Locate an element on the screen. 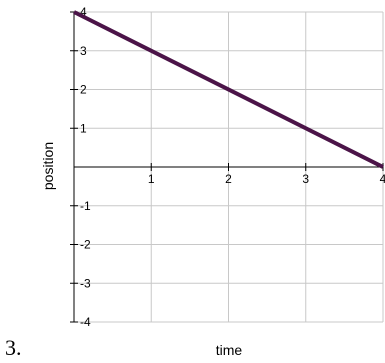  x-tick-label: 3 is located at coordinates (305, 179).